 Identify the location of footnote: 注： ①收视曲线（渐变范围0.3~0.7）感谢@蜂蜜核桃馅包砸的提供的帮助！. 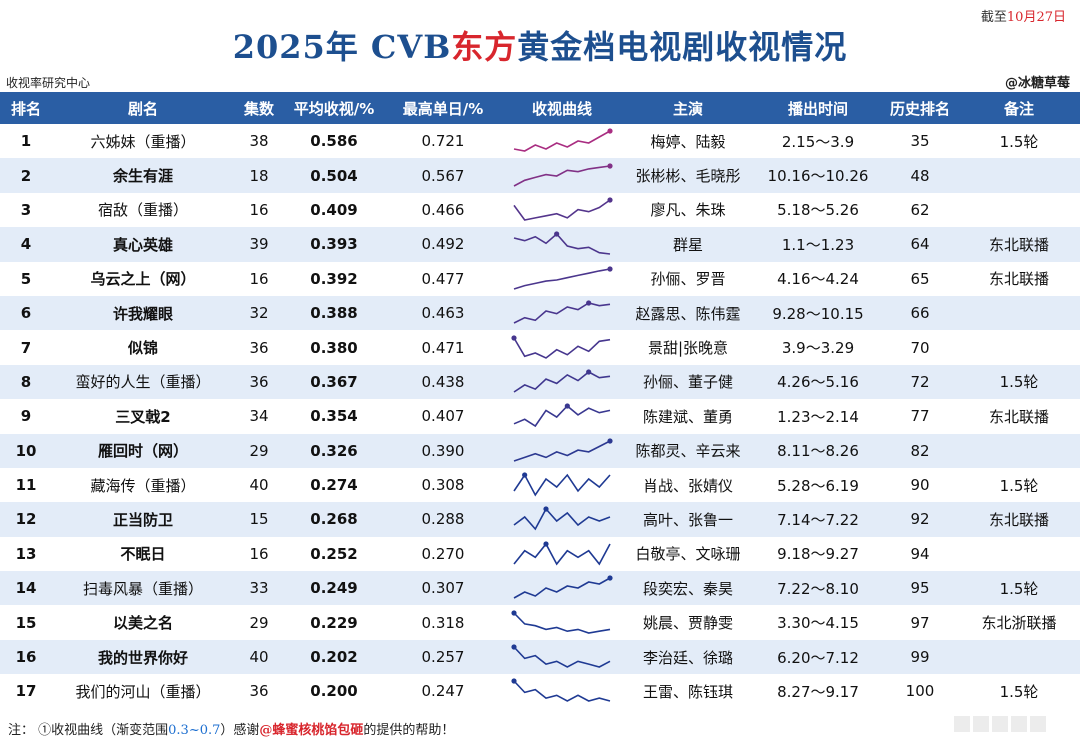
(231, 730).